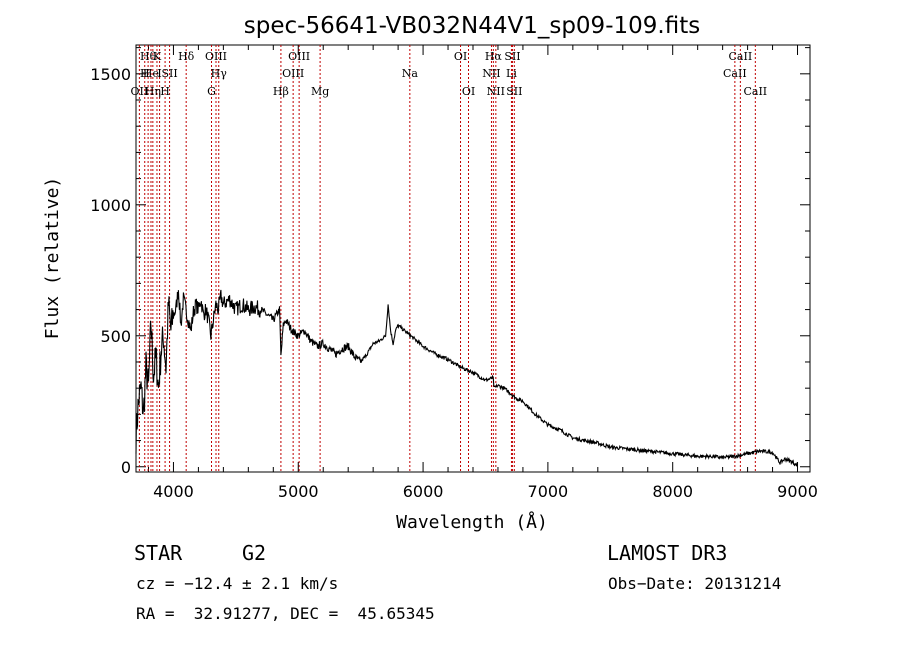  What do you see at coordinates (115, 336) in the screenshot?
I see `y-tick-label: 500` at bounding box center [115, 336].